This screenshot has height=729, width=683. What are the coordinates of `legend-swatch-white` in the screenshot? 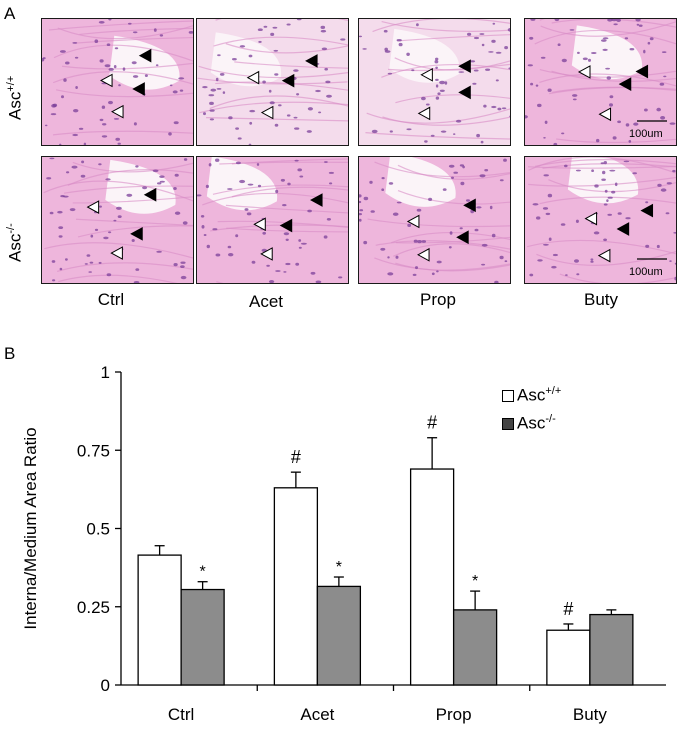 It's located at (508, 395).